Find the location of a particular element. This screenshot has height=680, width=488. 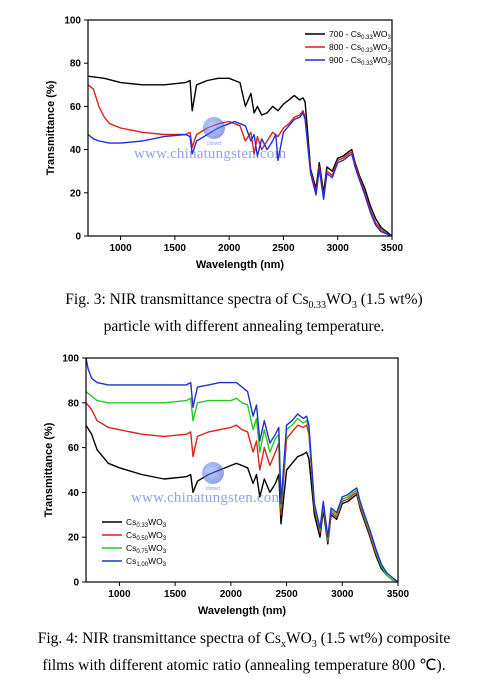

legend-label-2: 900 - Cs0.33WO3 is located at coordinates (360, 61).